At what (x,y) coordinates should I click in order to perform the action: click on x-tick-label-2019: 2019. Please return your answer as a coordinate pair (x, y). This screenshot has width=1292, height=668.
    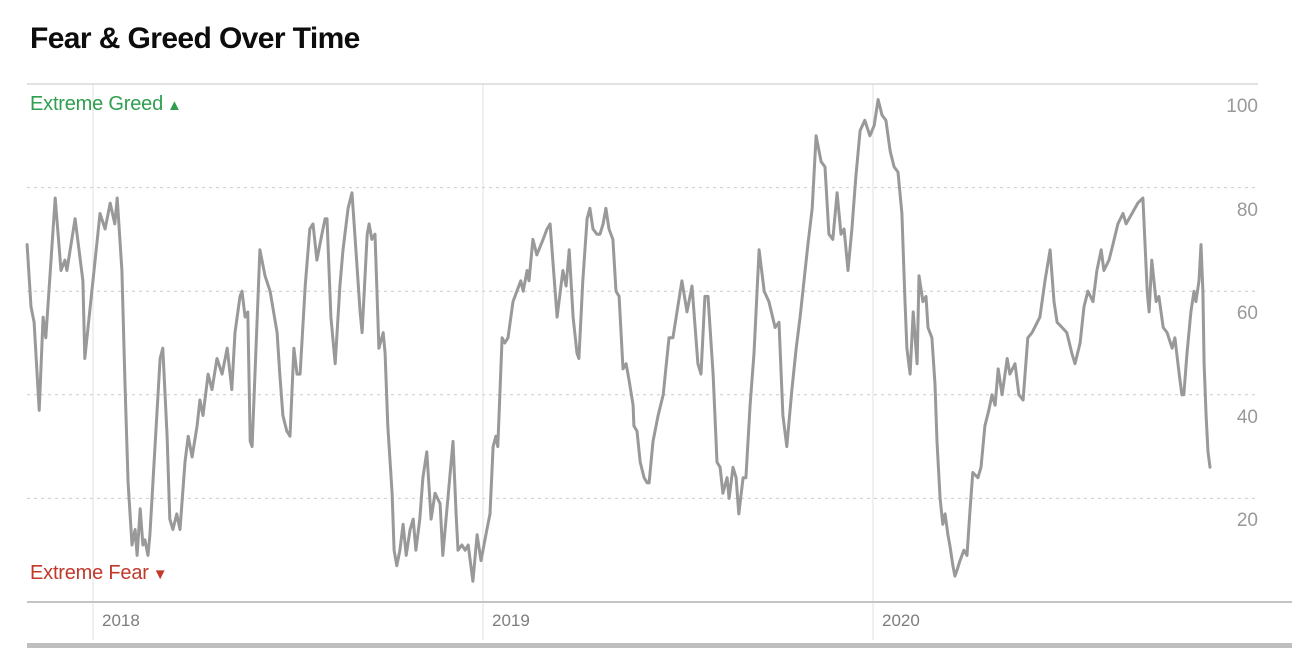
    Looking at the image, I should click on (511, 620).